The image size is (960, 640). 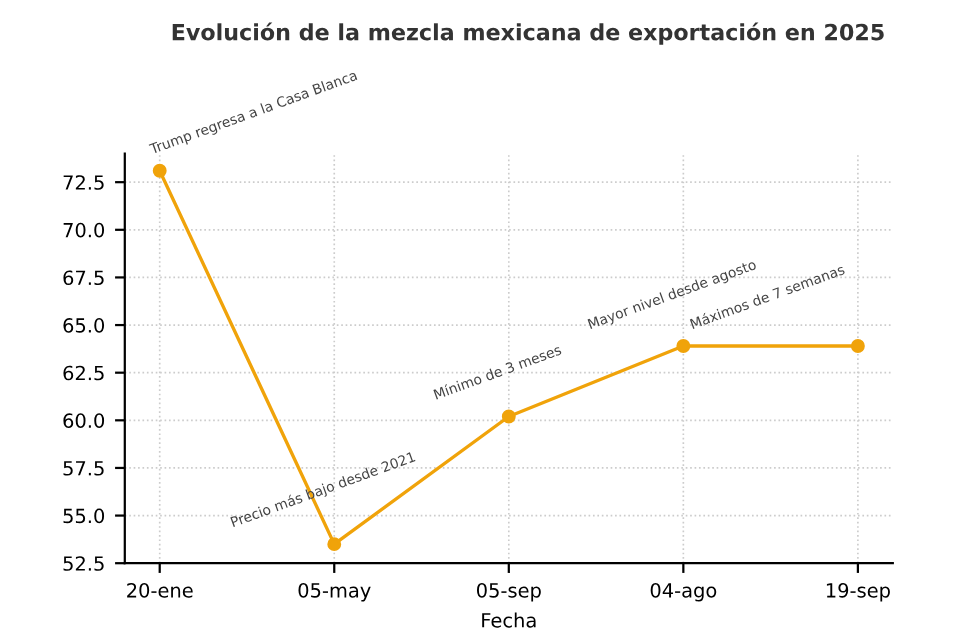 I want to click on x-tick-label: 19-sep, so click(x=858, y=592).